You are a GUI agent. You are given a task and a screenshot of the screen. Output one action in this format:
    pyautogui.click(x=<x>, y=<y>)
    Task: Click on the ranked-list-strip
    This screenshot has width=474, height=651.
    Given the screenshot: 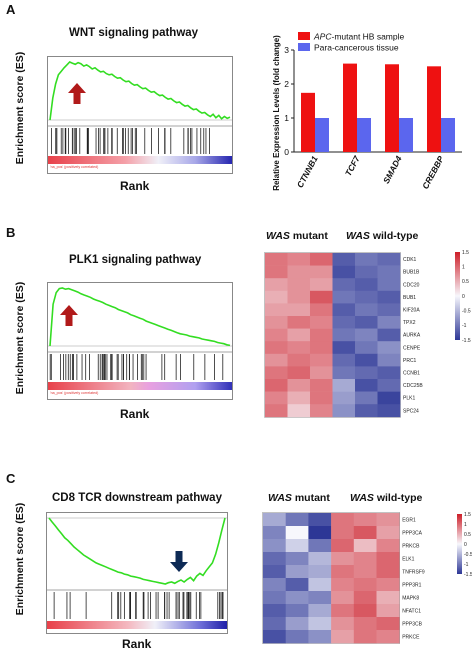 What is the action you would take?
    pyautogui.click(x=140, y=160)
    